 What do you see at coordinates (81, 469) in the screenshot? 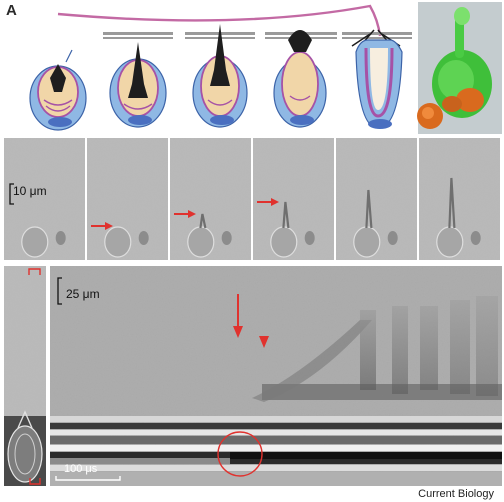
I see `scale-bar-label-c-horizontal: 100 μs` at bounding box center [81, 469].